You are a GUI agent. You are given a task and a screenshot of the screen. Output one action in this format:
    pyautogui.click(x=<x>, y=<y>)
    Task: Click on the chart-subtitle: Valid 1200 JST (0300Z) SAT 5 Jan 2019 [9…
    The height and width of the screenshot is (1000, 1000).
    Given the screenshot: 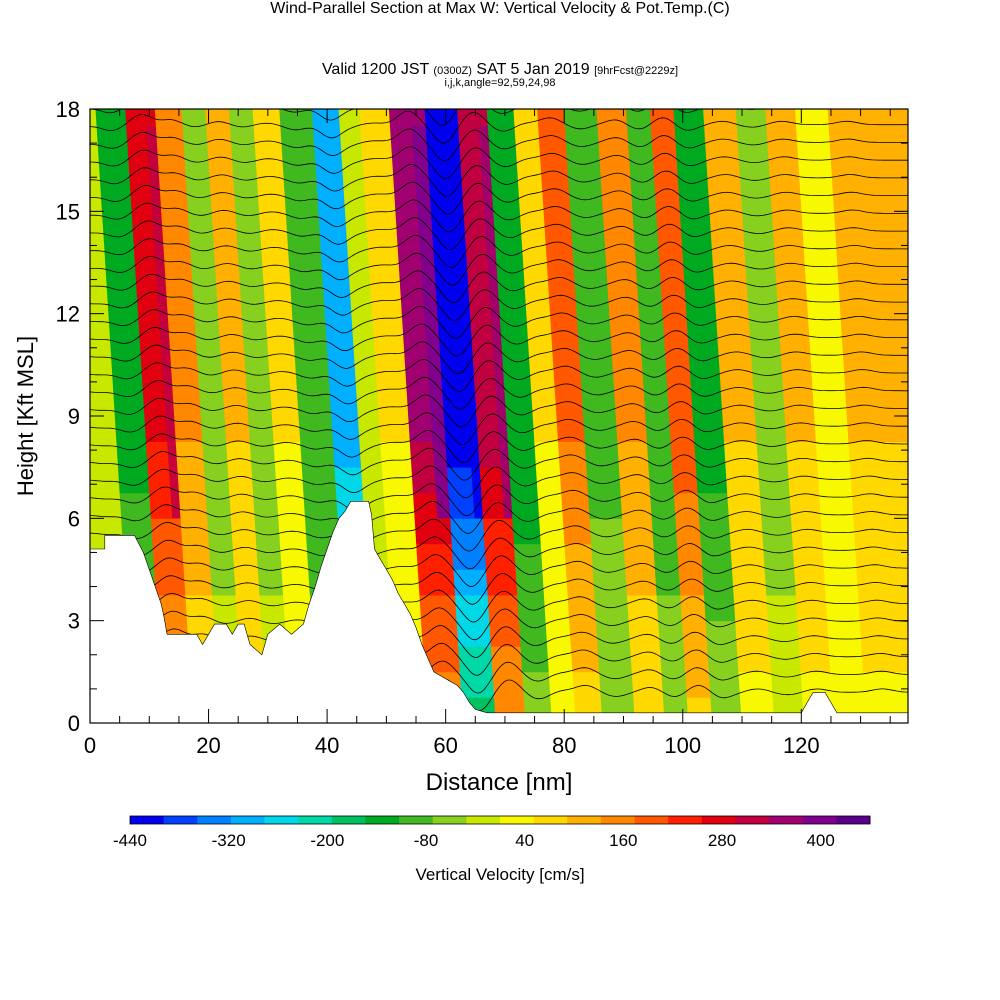 What is the action you would take?
    pyautogui.click(x=500, y=70)
    